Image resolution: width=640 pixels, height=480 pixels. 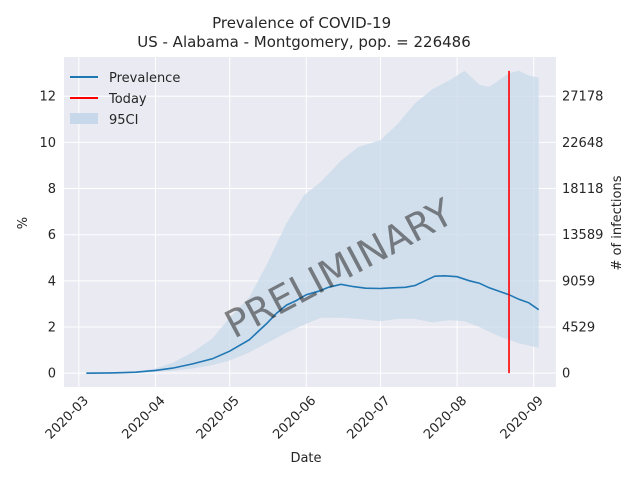 What do you see at coordinates (144, 78) in the screenshot?
I see `legend-label-prevalence: Prevalence` at bounding box center [144, 78].